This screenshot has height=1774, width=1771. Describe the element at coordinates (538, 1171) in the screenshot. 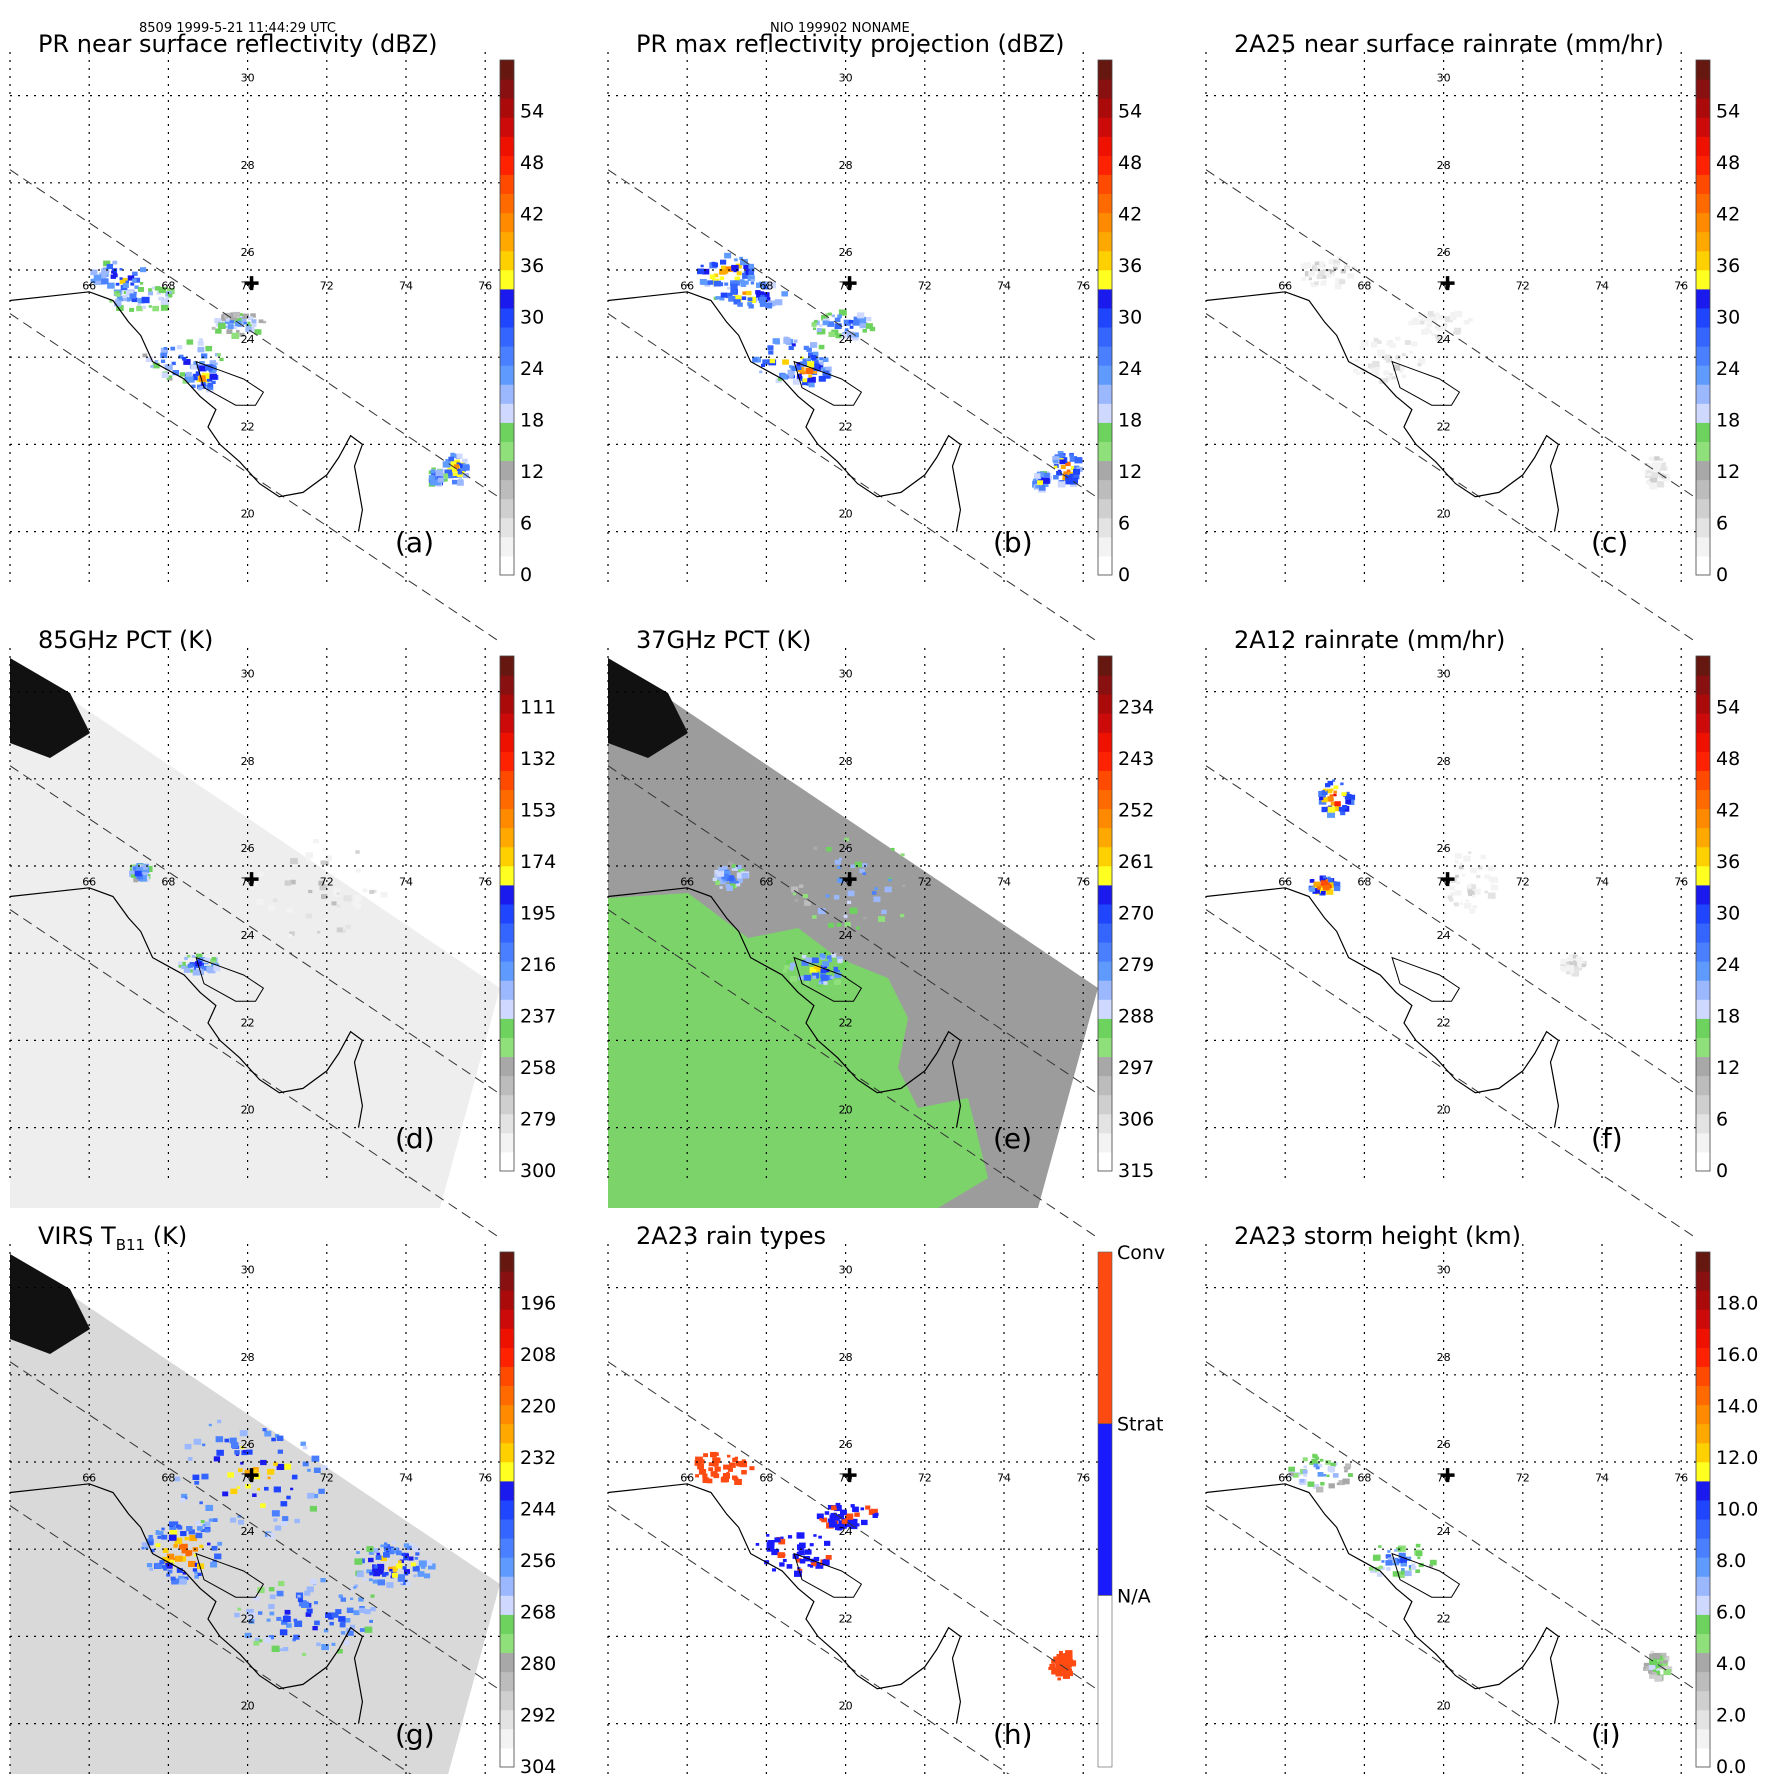

I see `colorbar-tick: 300` at that location.